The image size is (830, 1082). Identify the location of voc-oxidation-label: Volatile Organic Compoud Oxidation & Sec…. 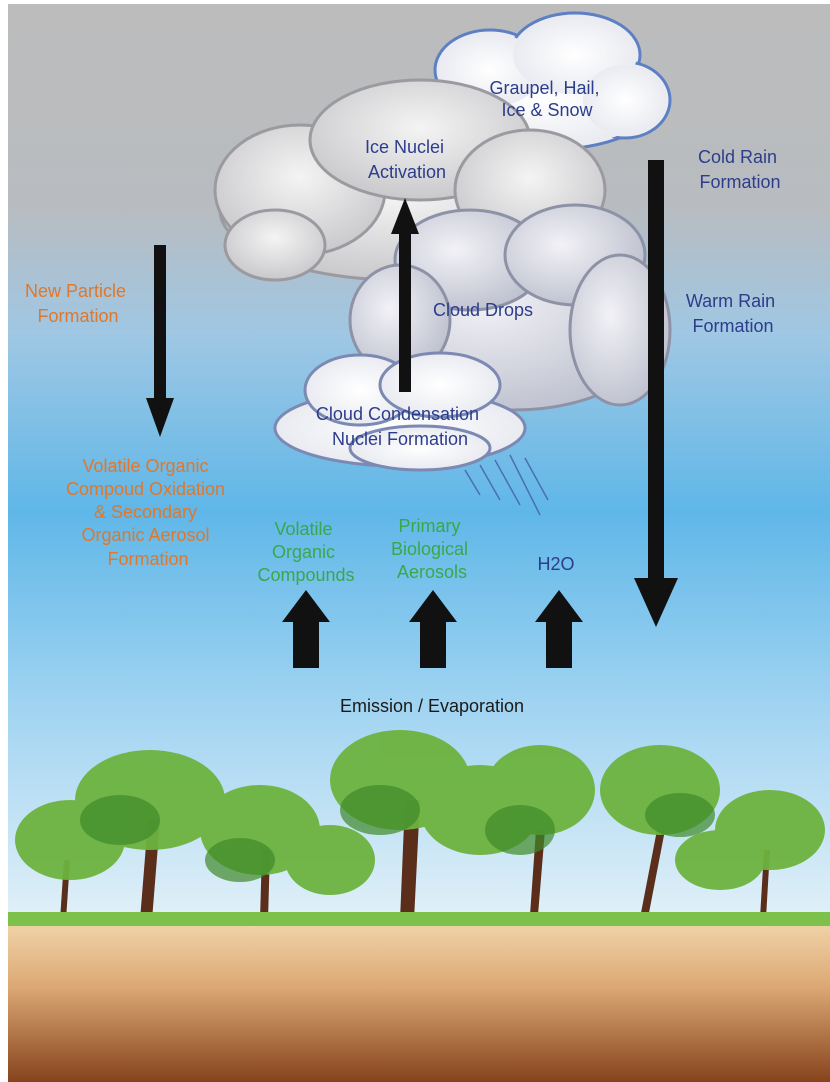
(148, 512).